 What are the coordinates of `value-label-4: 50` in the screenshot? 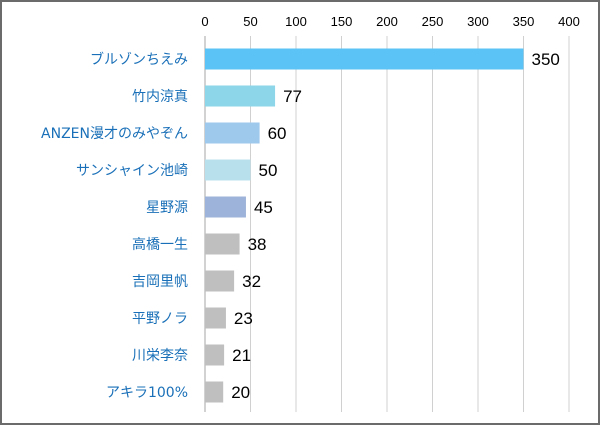 It's located at (268, 170).